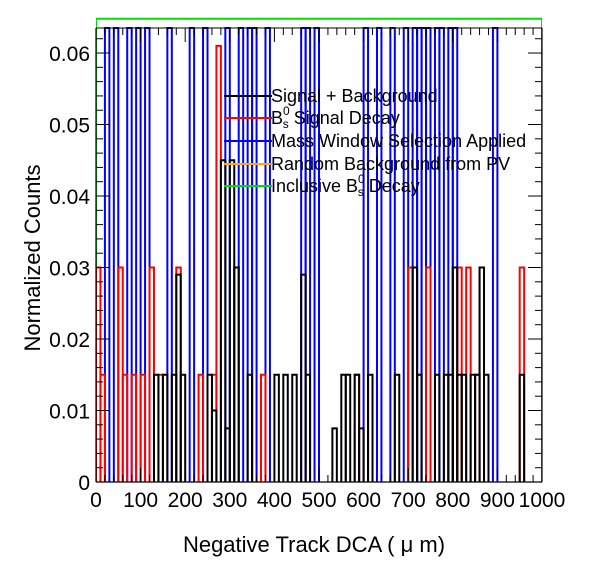 This screenshot has width=596, height=572. I want to click on legend-label-signal-background: Signal + Background, so click(354, 96).